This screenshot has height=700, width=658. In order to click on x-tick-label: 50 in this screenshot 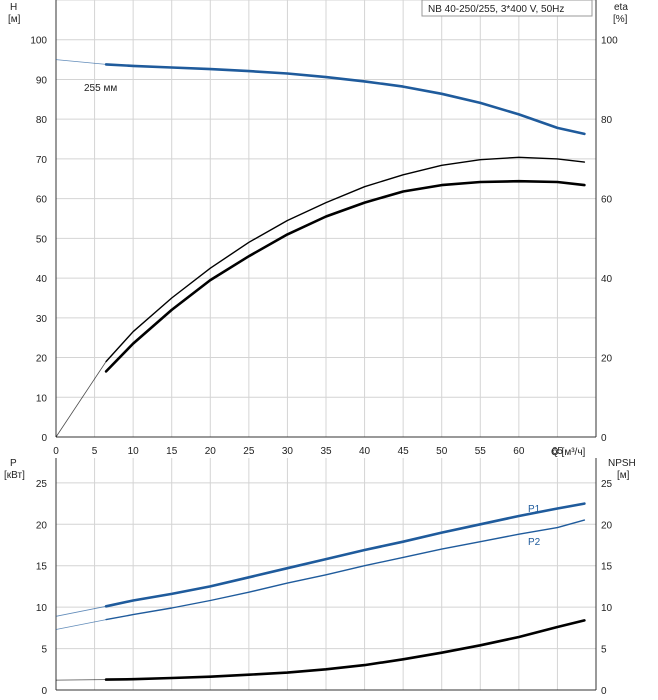, I will do `click(442, 451)`.